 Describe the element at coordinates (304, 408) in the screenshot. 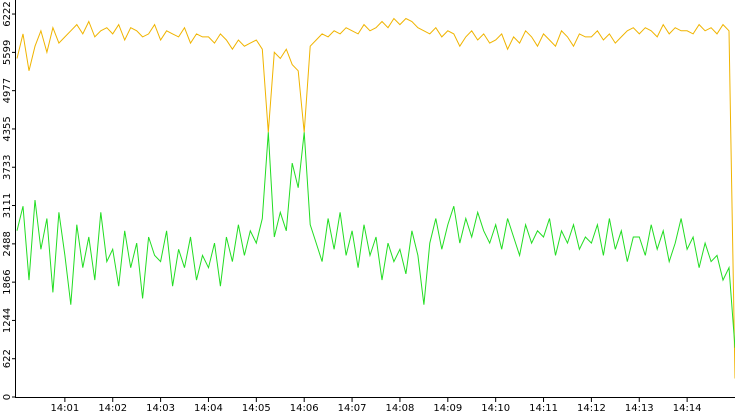

I see `x-tick-label: 14:06` at that location.